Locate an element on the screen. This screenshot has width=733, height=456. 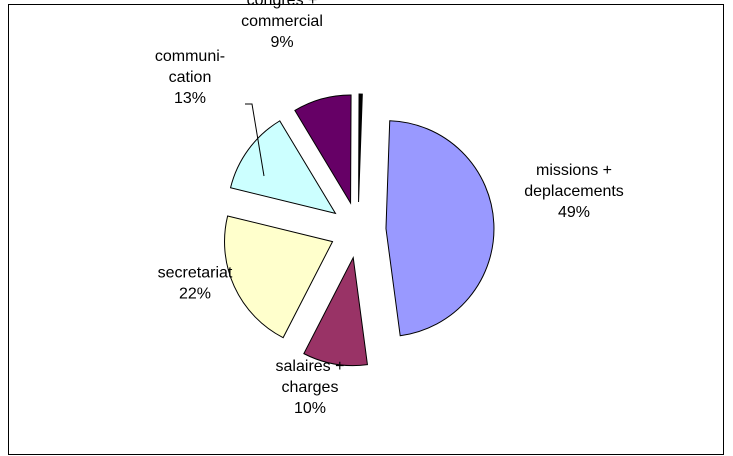
data-label-1-0: salaires + is located at coordinates (310, 366).